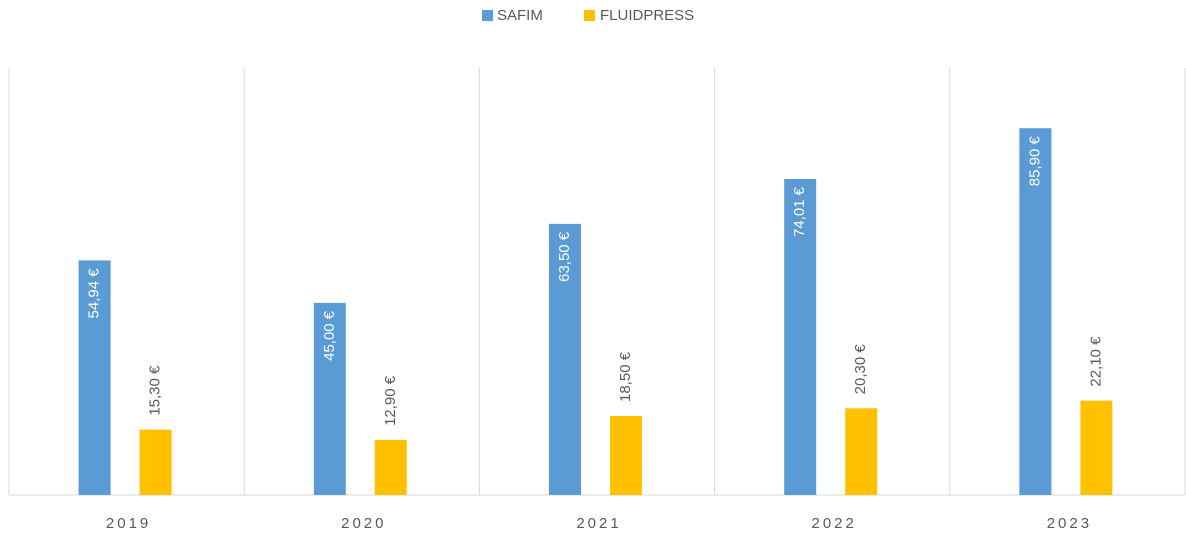 The width and height of the screenshot is (1186, 537). I want to click on value-label: 63,50 €, so click(564, 256).